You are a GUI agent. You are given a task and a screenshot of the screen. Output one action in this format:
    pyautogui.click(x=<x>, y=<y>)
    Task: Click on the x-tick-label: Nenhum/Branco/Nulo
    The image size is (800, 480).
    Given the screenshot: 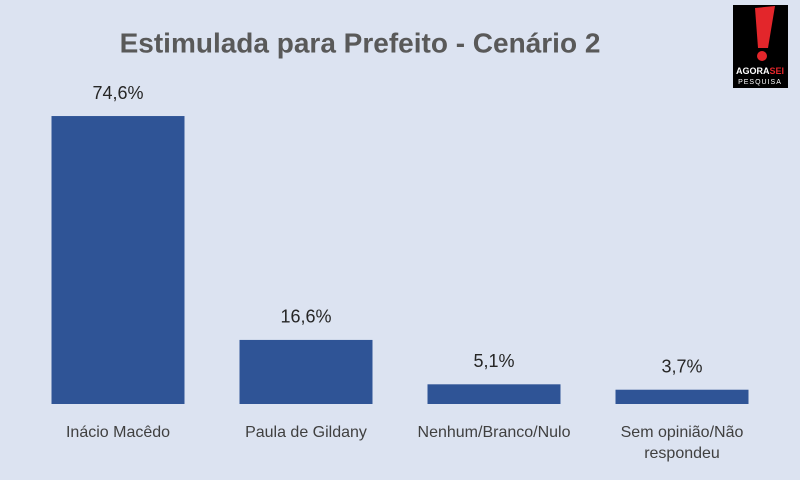 What is the action you would take?
    pyautogui.click(x=494, y=432)
    